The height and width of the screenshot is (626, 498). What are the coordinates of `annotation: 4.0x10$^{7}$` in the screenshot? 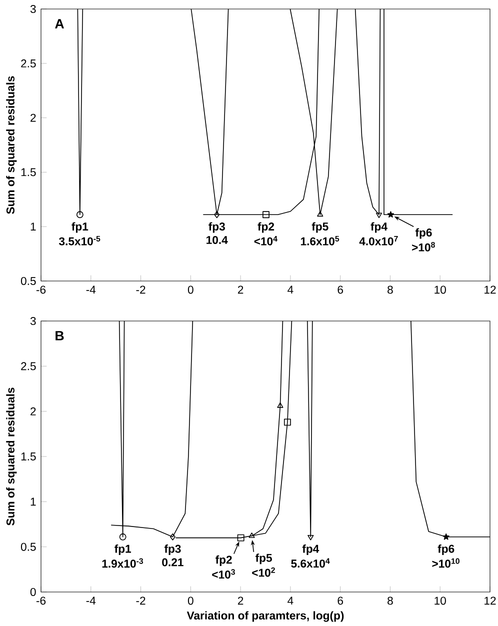 It's located at (378, 241).